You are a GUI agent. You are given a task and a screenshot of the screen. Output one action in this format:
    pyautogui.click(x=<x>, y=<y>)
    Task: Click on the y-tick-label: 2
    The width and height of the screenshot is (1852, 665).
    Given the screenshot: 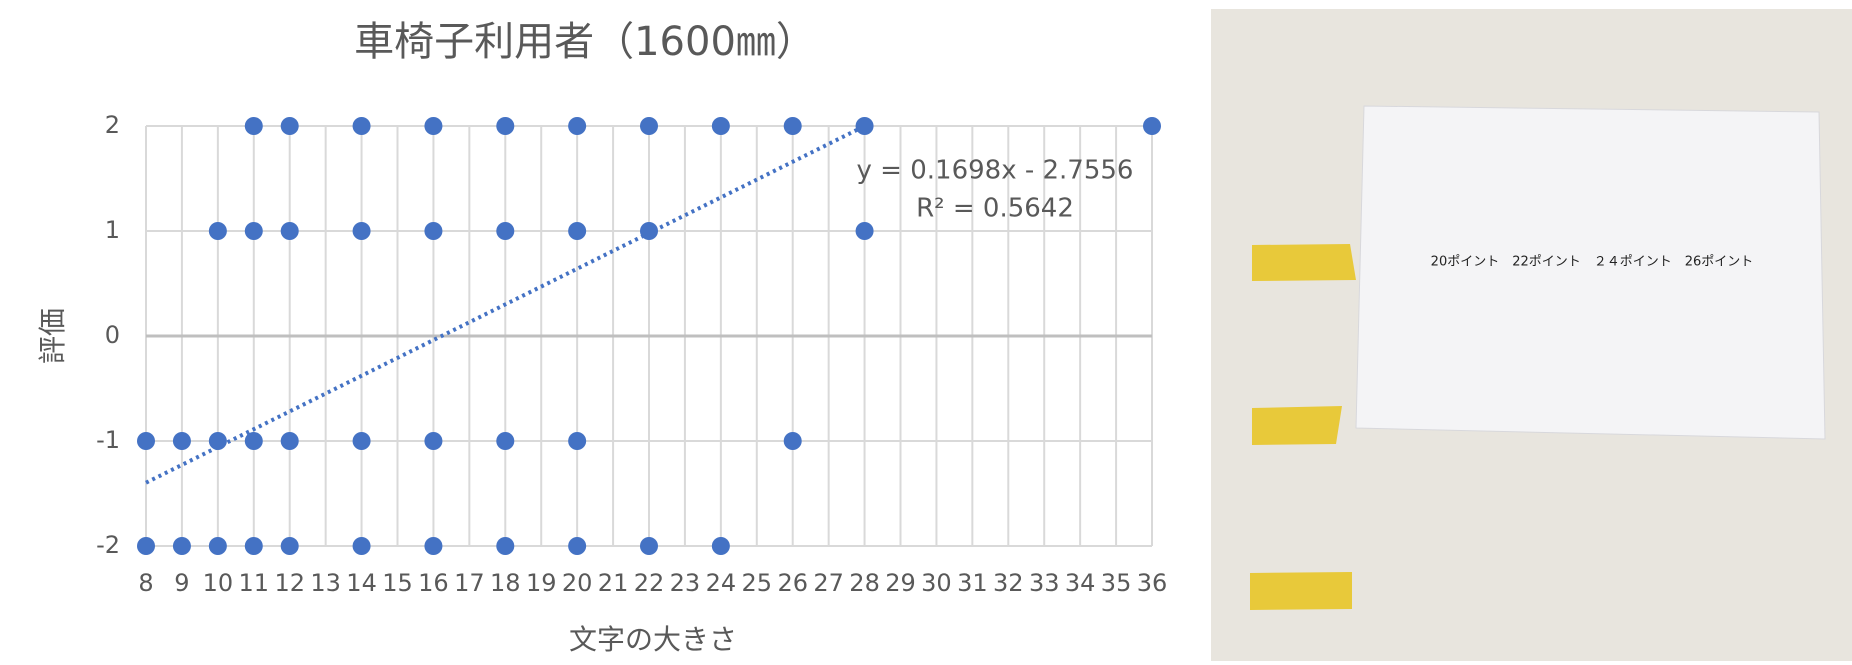 What is the action you would take?
    pyautogui.click(x=112, y=125)
    